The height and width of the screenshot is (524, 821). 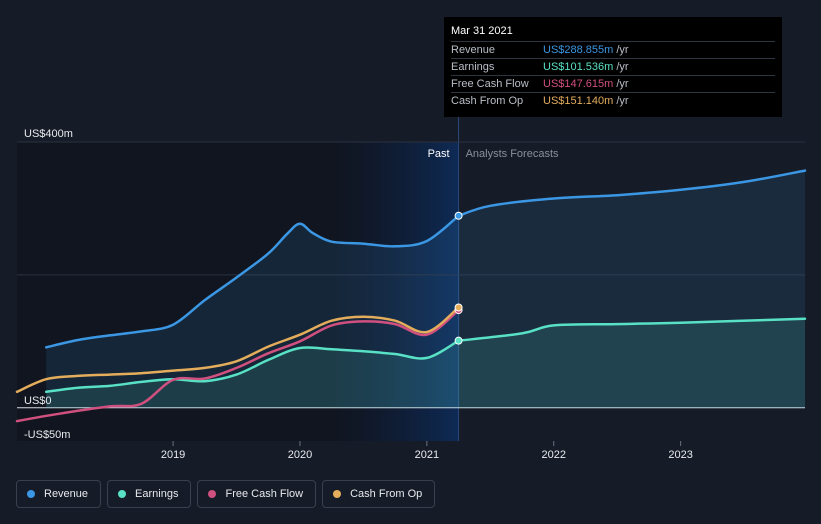 What do you see at coordinates (631, 363) in the screenshot?
I see `area-forecast-earnings` at bounding box center [631, 363].